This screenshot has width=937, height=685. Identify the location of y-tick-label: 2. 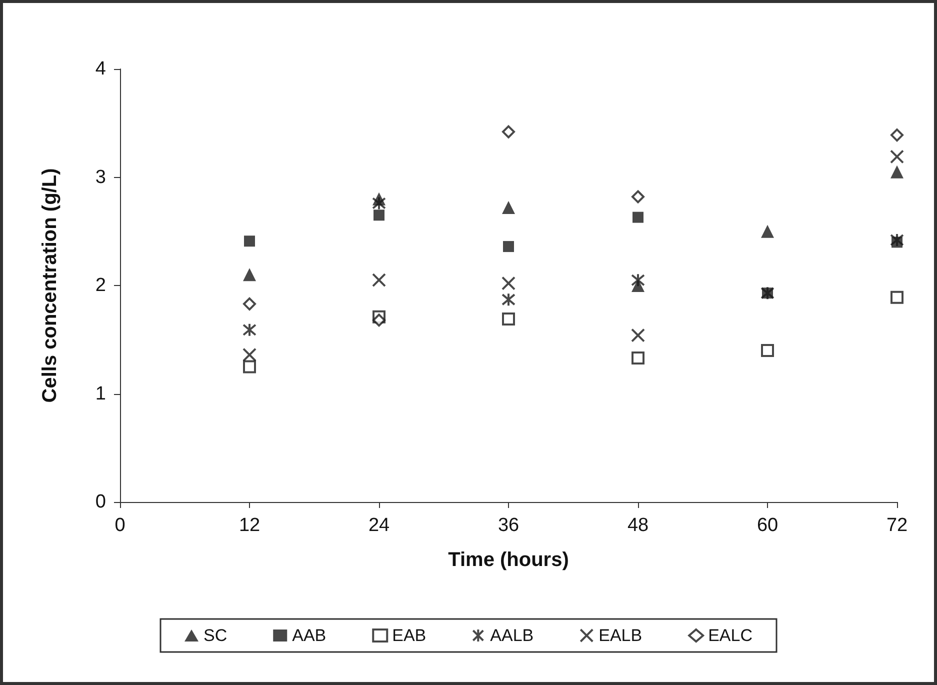
(100, 285).